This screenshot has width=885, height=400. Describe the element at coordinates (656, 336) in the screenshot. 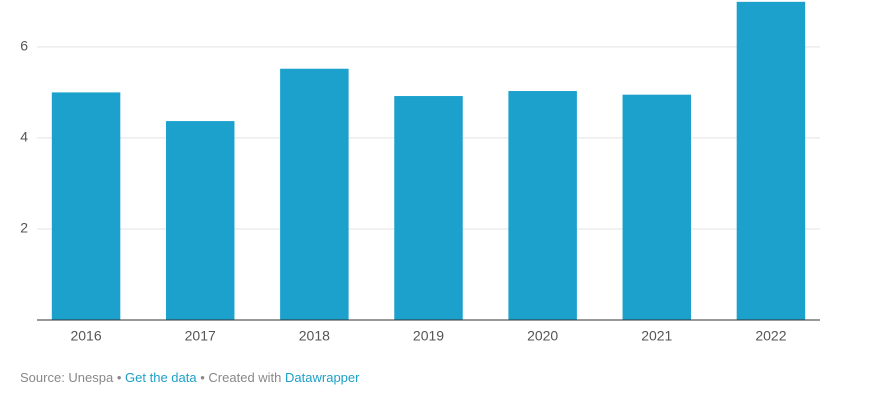

I see `x-tick-label: 2021` at that location.